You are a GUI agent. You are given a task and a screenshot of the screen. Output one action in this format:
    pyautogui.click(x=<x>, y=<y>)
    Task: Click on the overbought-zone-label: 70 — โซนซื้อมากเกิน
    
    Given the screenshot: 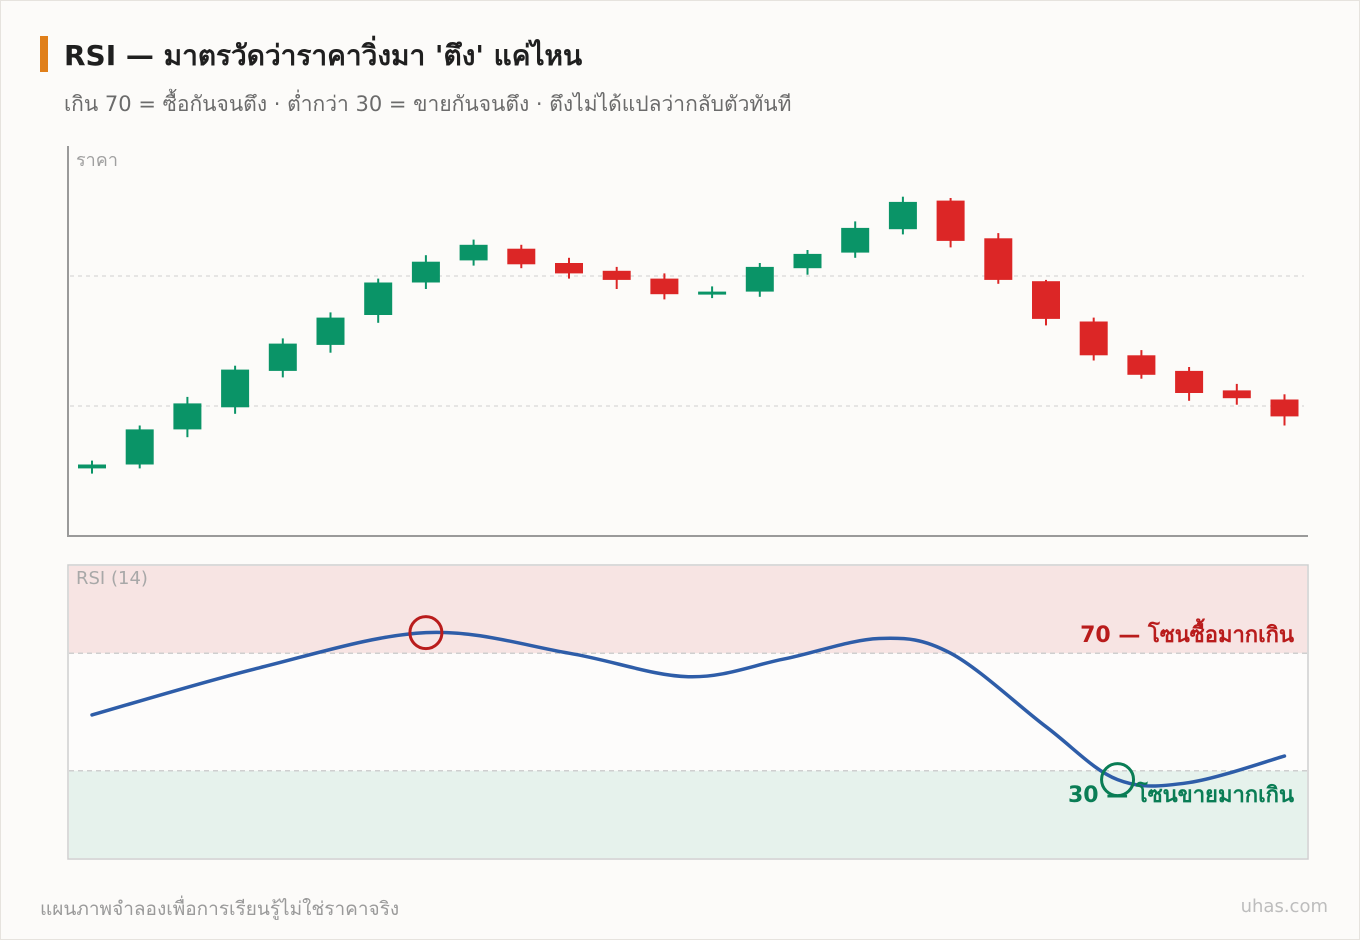 What is the action you would take?
    pyautogui.click(x=1187, y=633)
    